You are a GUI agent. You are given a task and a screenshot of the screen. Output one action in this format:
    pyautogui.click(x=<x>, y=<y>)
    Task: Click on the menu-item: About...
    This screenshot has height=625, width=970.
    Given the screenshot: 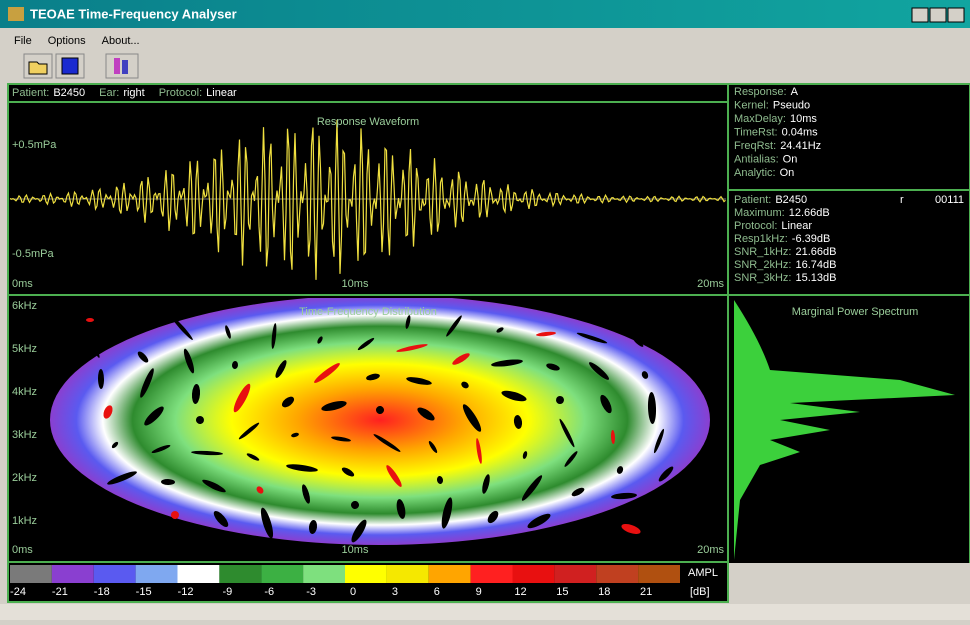 What is the action you would take?
    pyautogui.click(x=121, y=41)
    